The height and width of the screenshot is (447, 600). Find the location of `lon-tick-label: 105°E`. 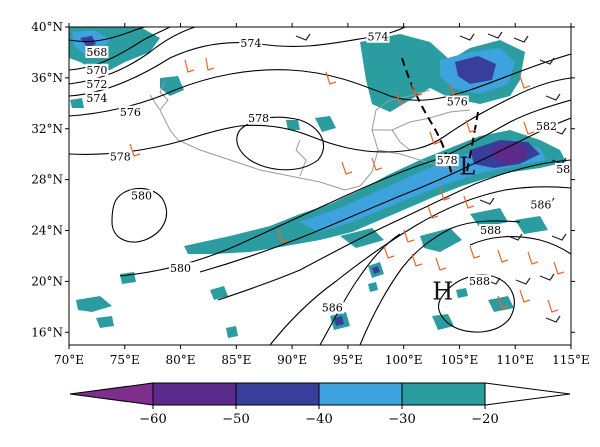

lon-tick-label: 105°E is located at coordinates (460, 360).